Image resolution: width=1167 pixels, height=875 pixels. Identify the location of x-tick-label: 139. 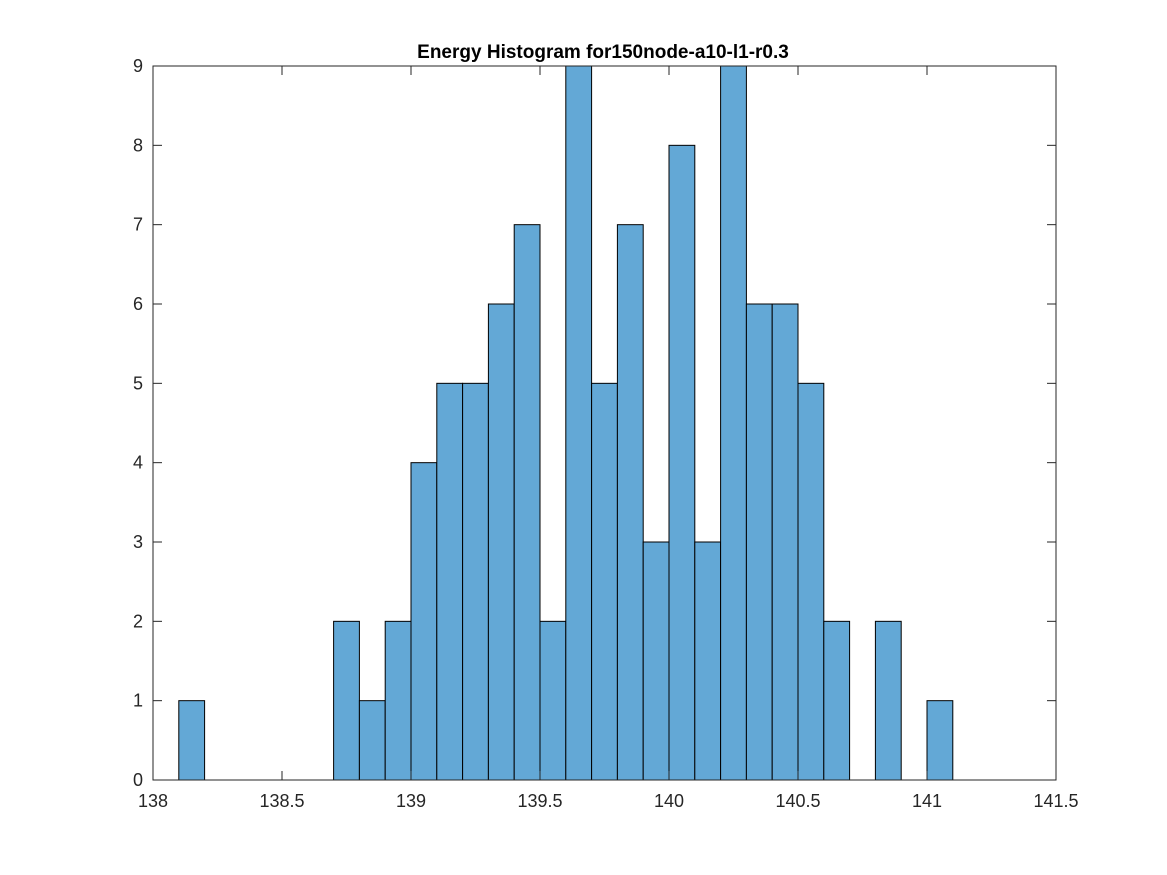
(411, 801).